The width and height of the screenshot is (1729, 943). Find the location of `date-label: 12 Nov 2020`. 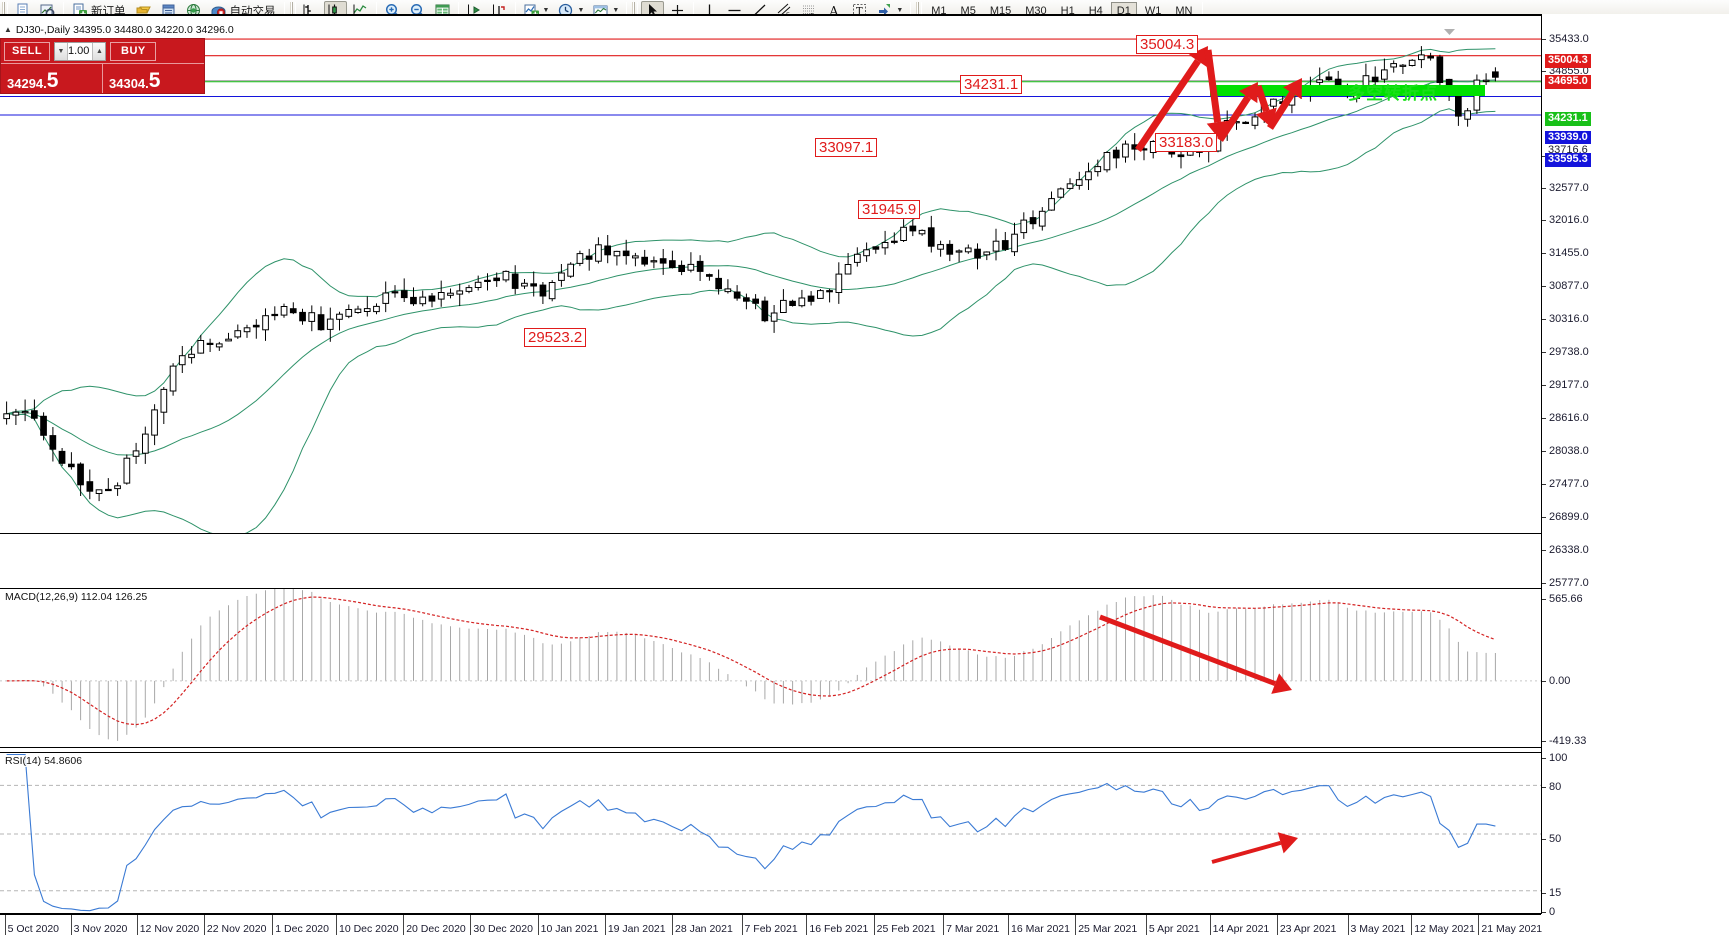

date-label: 12 Nov 2020 is located at coordinates (169, 929).